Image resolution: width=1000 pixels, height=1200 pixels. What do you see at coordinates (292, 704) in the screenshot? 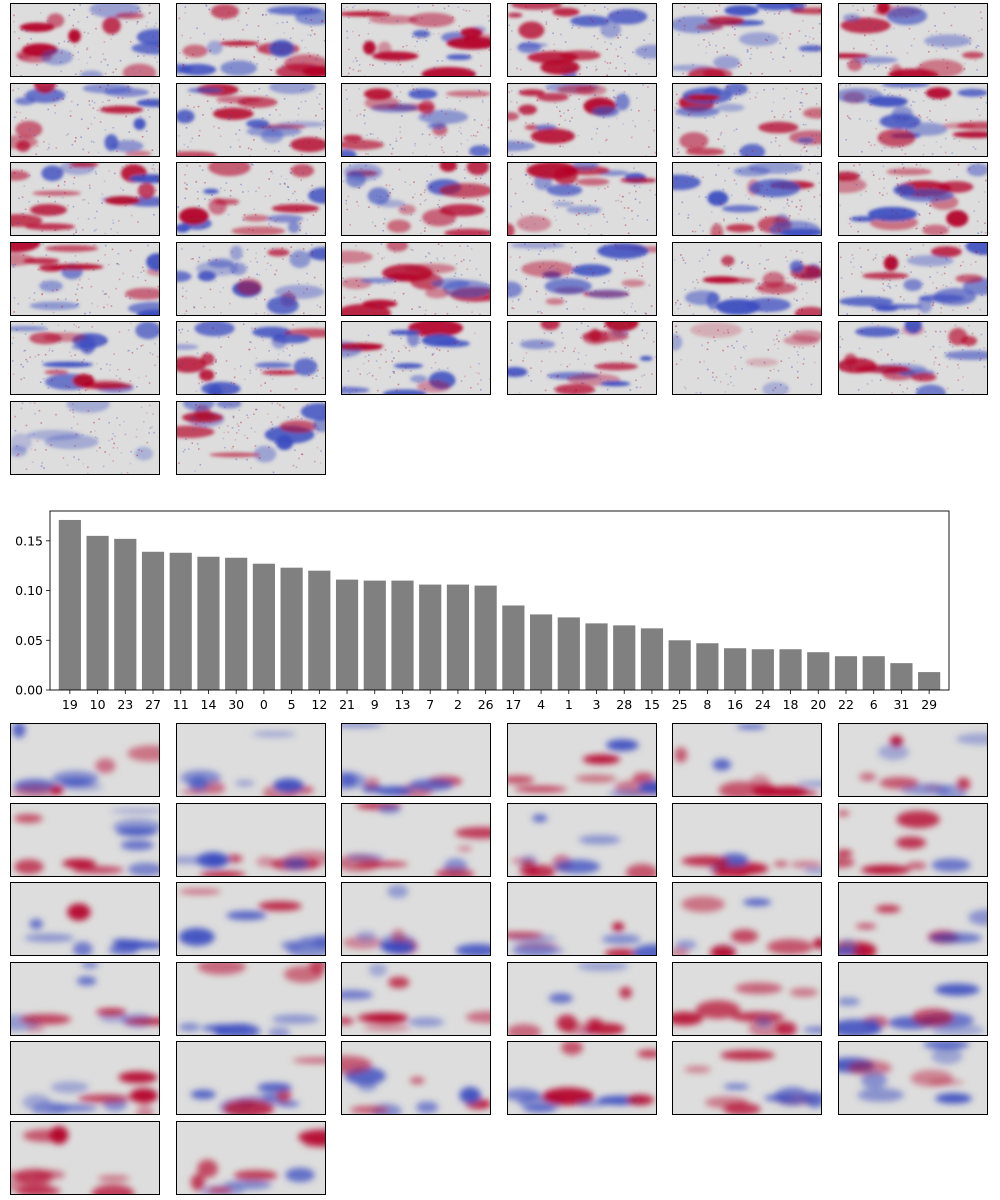
I see `x-tick-label: 5` at bounding box center [292, 704].